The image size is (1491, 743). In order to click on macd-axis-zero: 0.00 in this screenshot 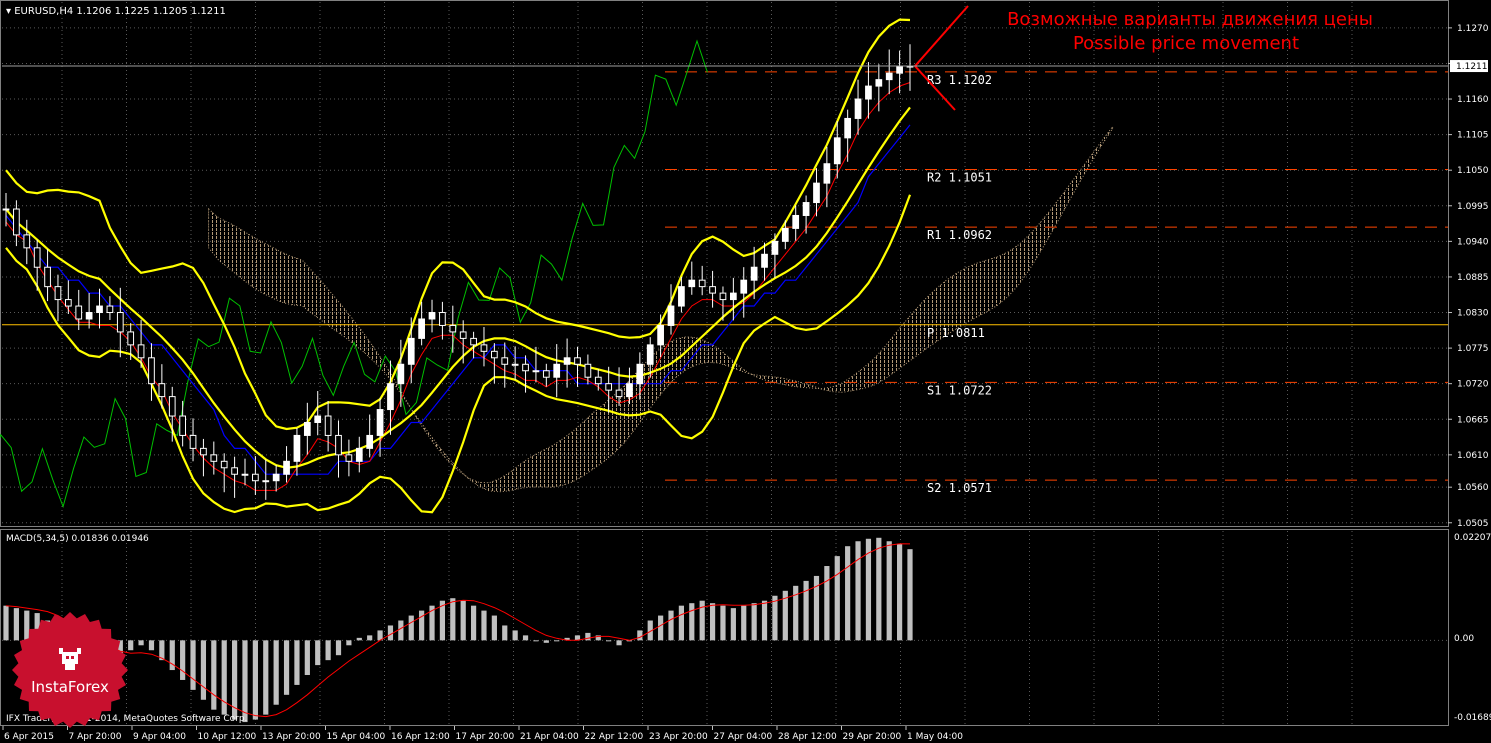, I will do `click(1464, 639)`.